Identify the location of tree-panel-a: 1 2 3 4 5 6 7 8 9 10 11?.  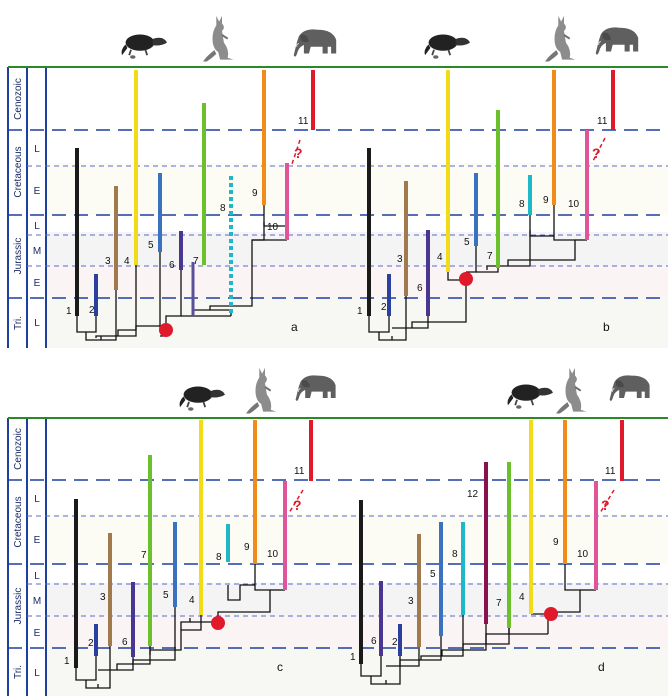
(190, 205).